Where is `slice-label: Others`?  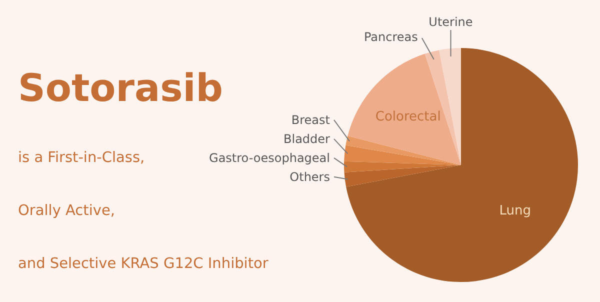
slice-label: Others is located at coordinates (310, 177).